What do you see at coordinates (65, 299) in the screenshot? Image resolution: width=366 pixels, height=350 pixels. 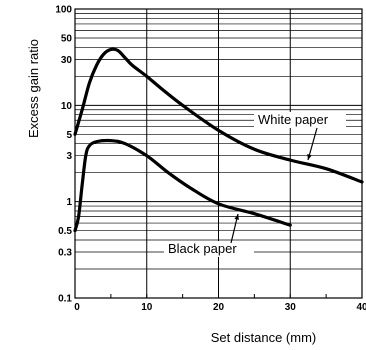 I see `y-tick-label: 0.1` at bounding box center [65, 299].